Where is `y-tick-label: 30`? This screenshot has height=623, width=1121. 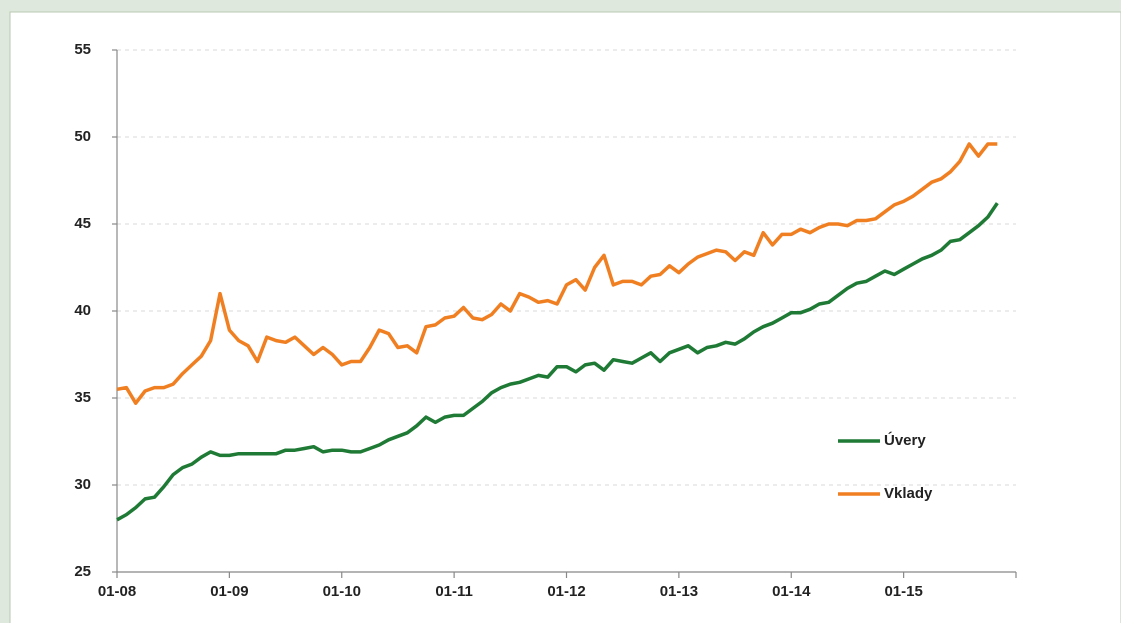
y-tick-label: 30 is located at coordinates (82, 484).